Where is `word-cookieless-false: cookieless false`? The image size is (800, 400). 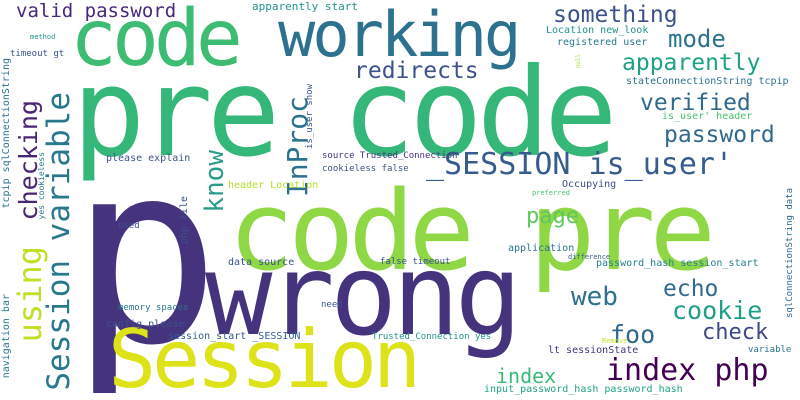
word-cookieless-false: cookieless false is located at coordinates (365, 169).